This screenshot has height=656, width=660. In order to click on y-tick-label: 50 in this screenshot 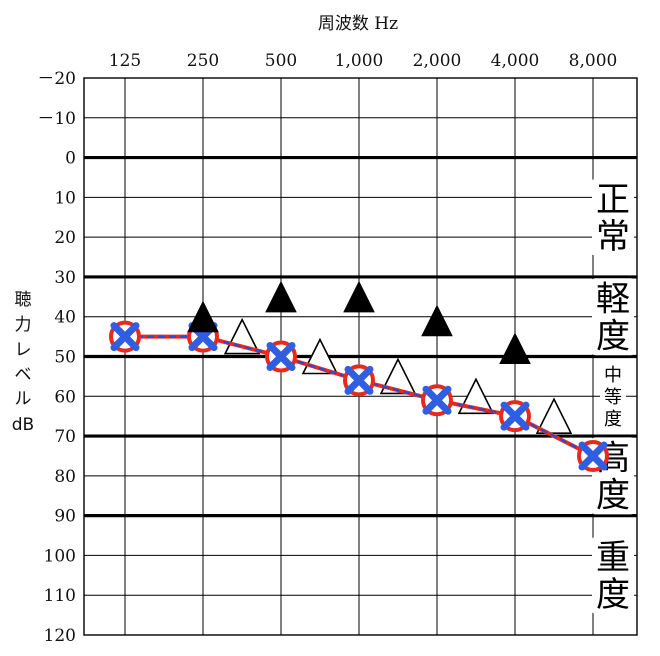, I will do `click(65, 358)`.